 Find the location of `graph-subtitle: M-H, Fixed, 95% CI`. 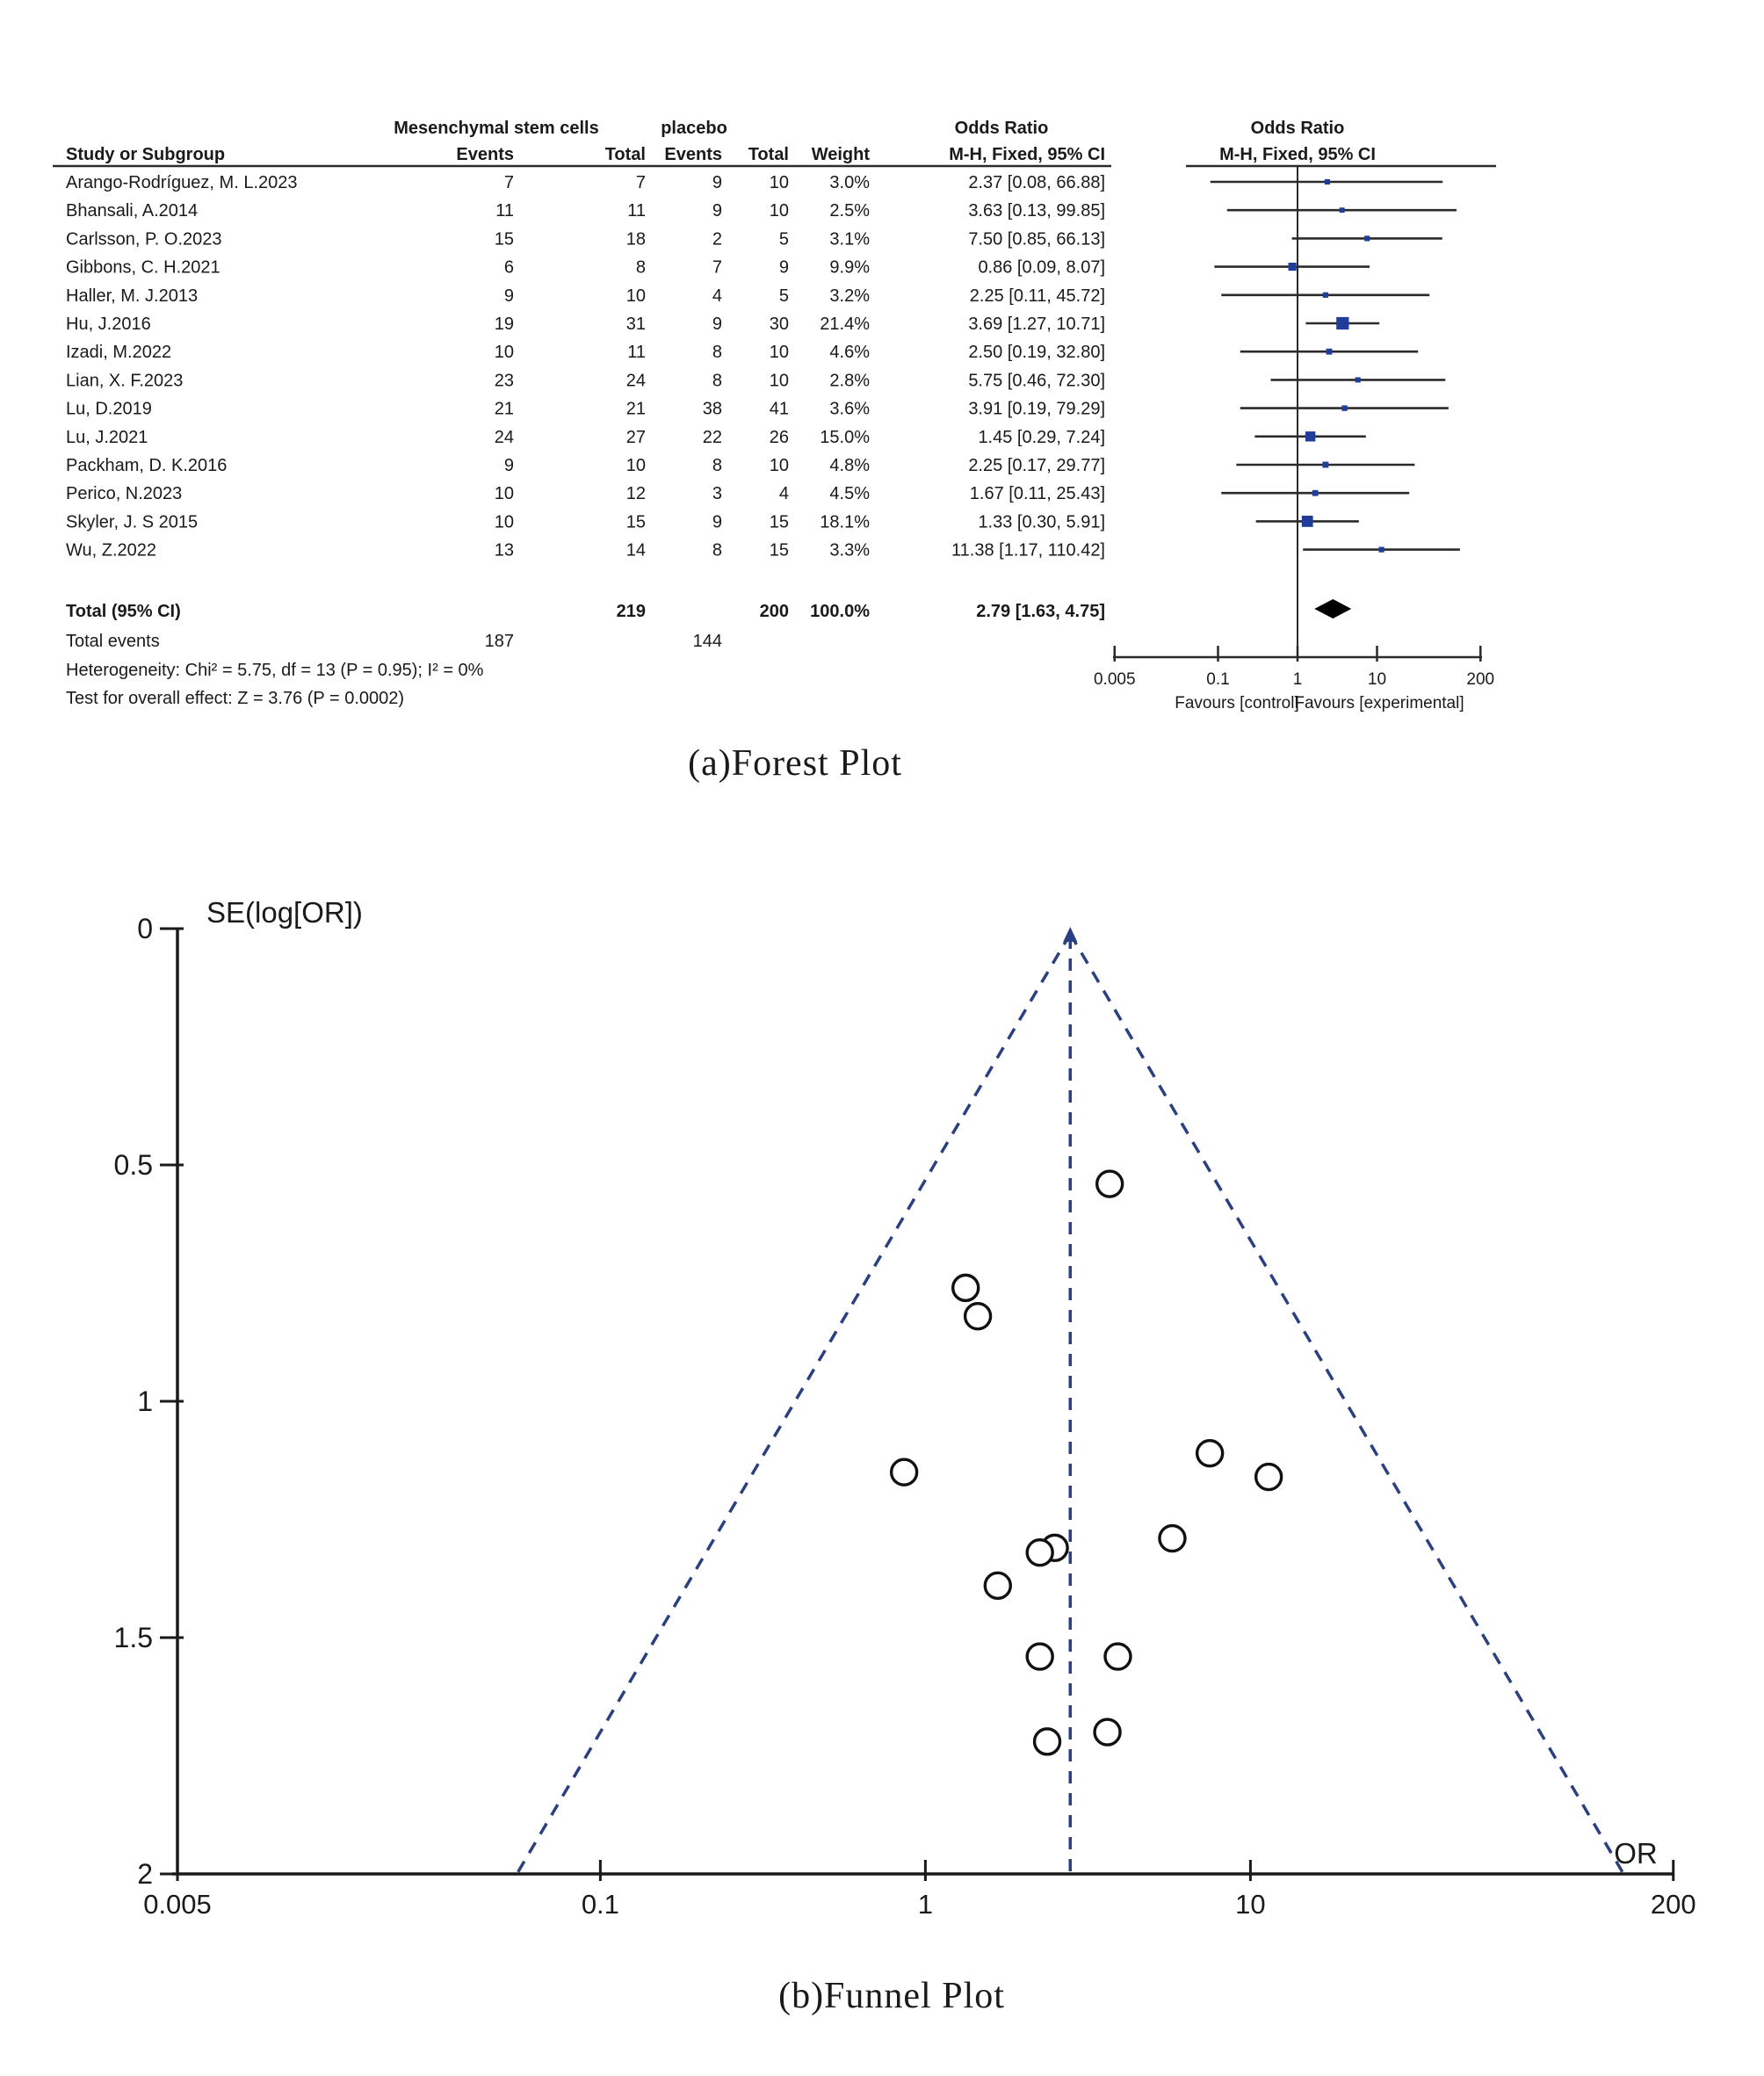

graph-subtitle: M-H, Fixed, 95% CI is located at coordinates (1297, 154).